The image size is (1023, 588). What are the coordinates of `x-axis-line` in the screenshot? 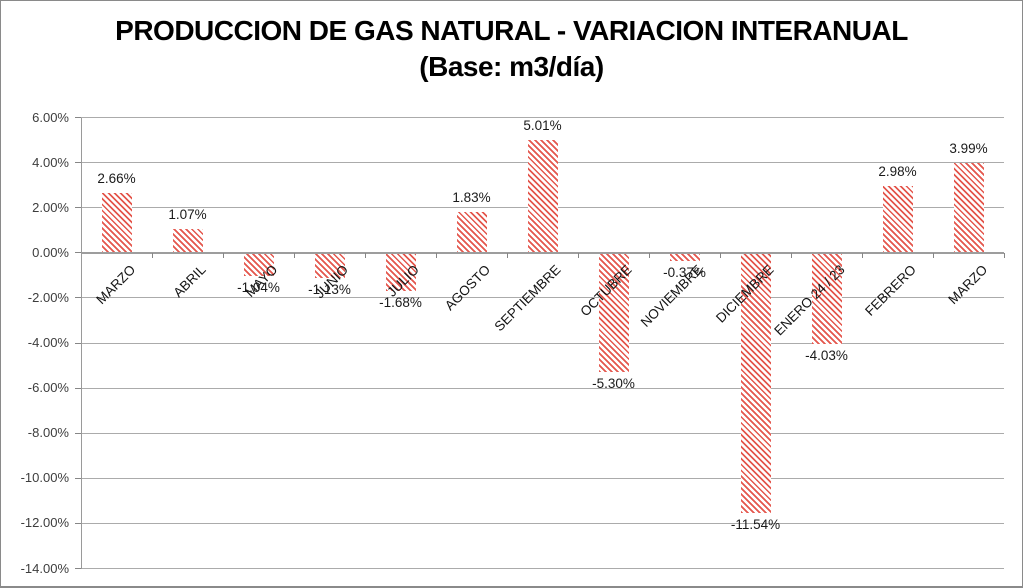 It's located at (542, 252).